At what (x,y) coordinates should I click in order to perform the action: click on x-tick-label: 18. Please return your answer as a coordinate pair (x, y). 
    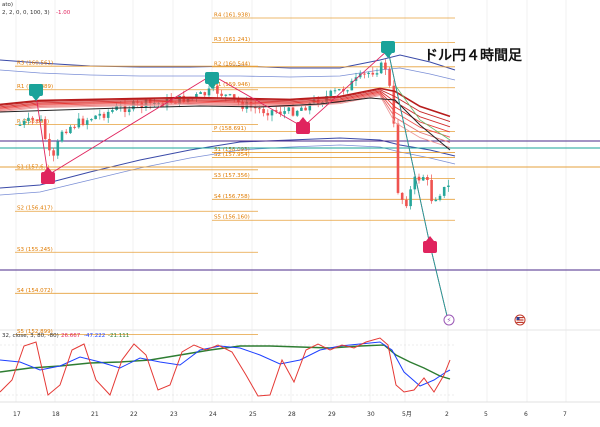
    Looking at the image, I should click on (56, 414).